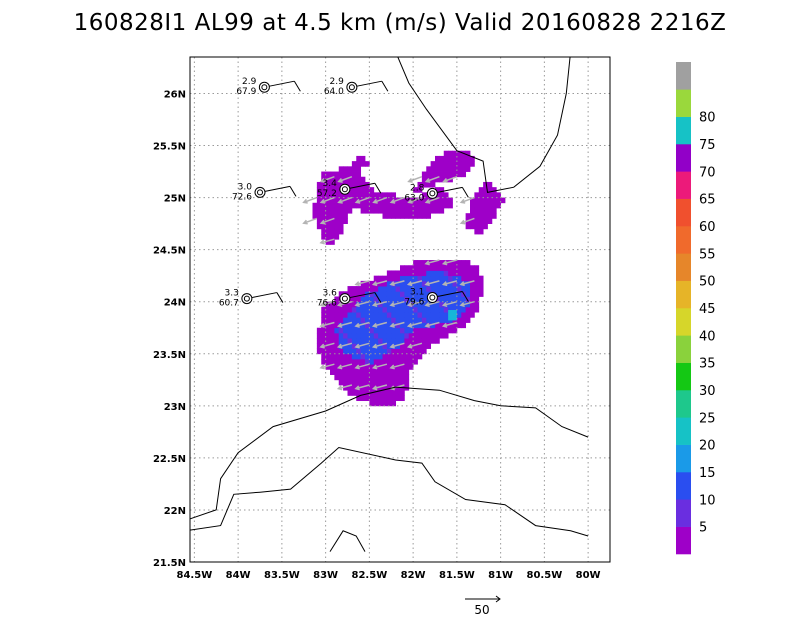  Describe the element at coordinates (417, 293) in the screenshot. I see `station-value-top: 3.1` at that location.